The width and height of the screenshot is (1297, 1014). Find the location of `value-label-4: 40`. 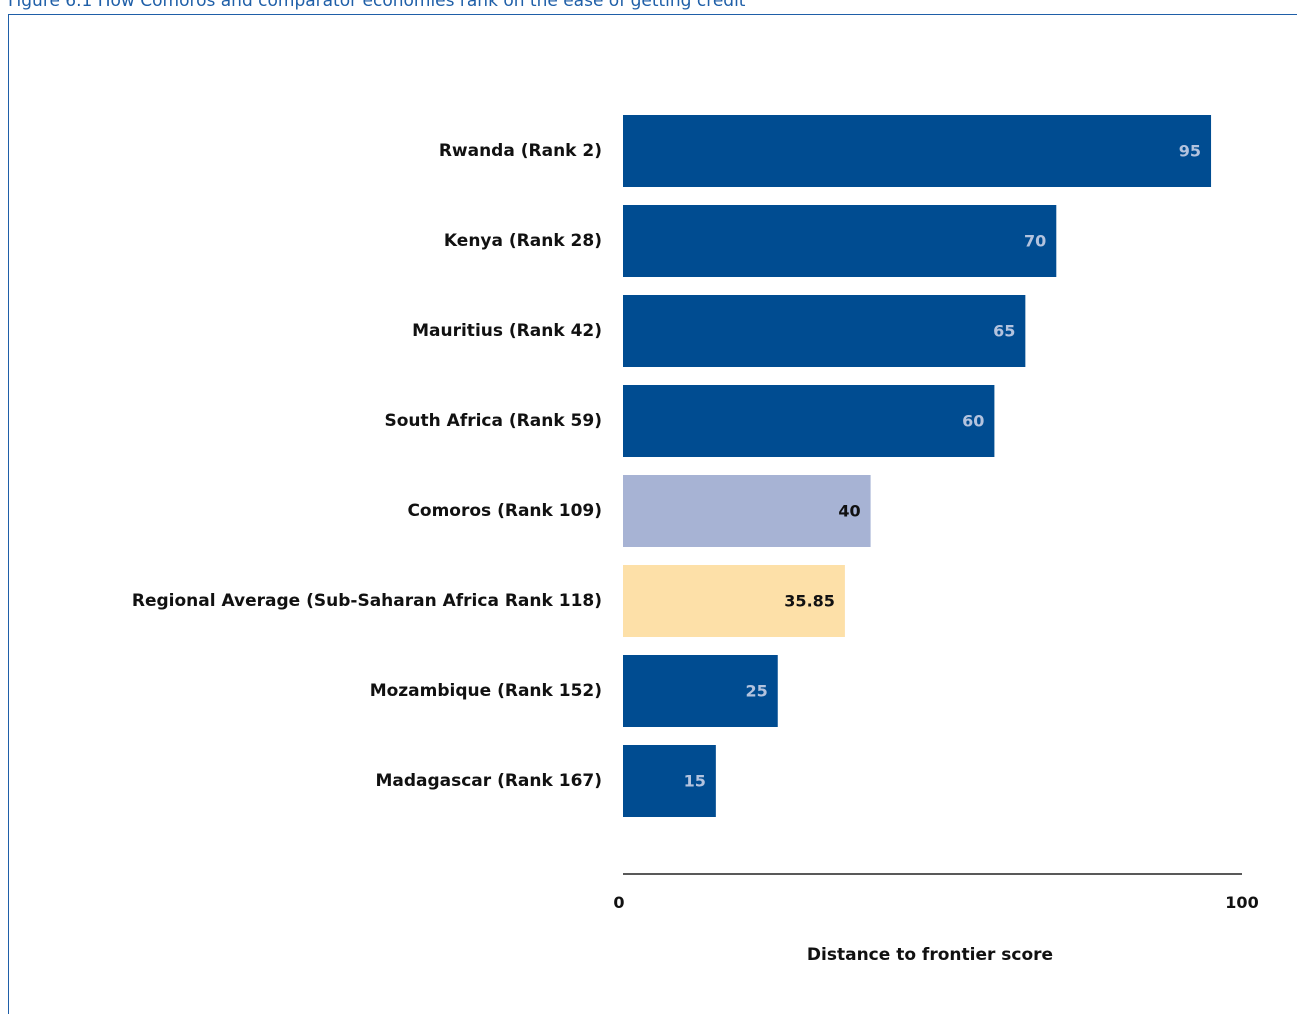

value-label-4: 40 is located at coordinates (849, 511).